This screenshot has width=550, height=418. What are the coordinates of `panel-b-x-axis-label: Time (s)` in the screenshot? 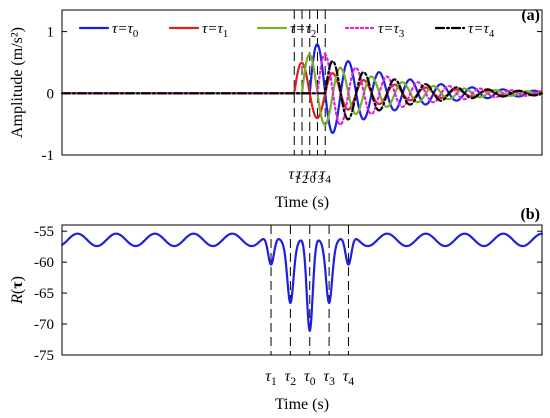 It's located at (302, 404).